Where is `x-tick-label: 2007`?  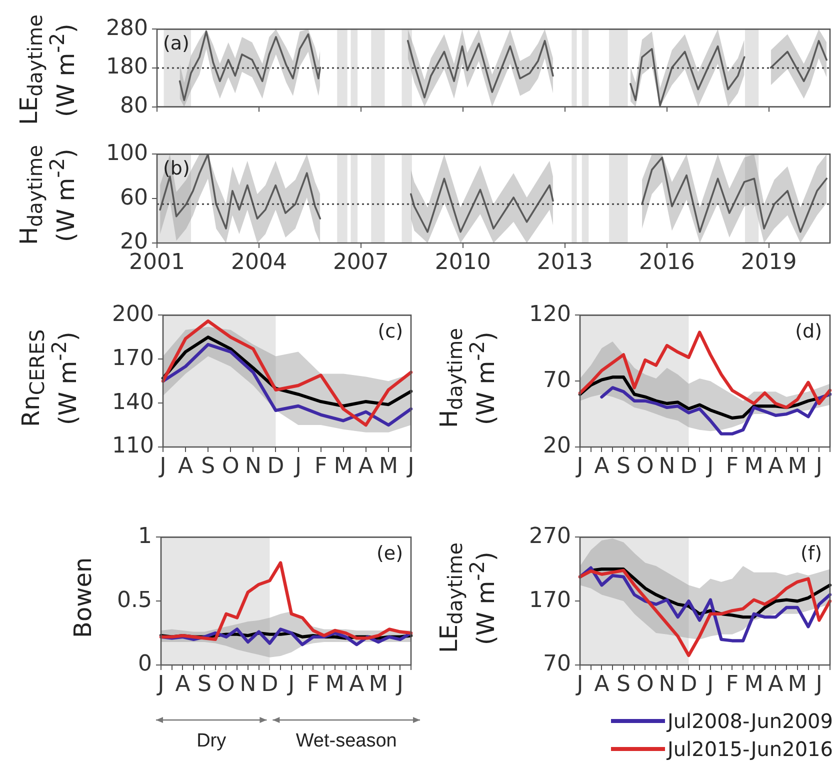 x-tick-label: 2007 is located at coordinates (360, 262).